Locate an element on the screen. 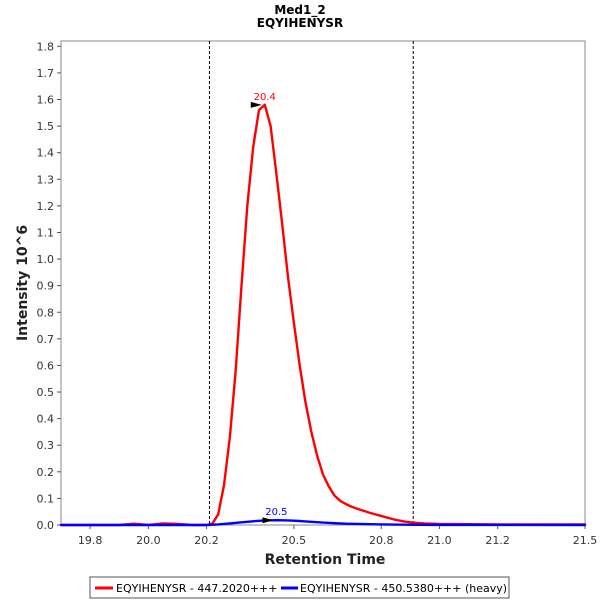  y-tick-label: 1.7 is located at coordinates (46, 73).